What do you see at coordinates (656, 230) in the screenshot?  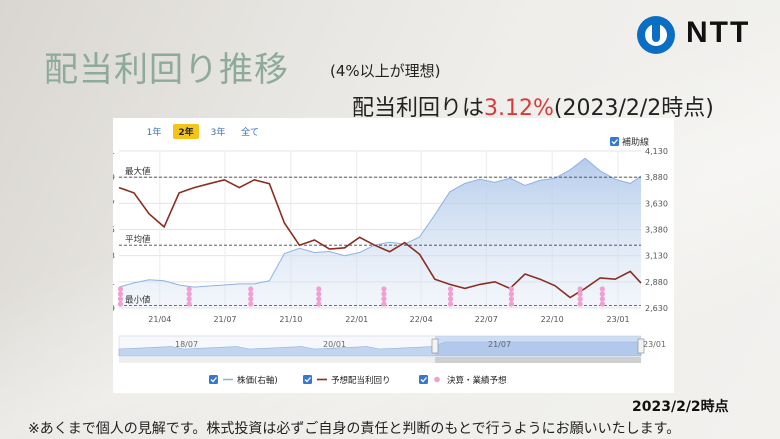 I see `right-tick-label: 3,380` at bounding box center [656, 230].